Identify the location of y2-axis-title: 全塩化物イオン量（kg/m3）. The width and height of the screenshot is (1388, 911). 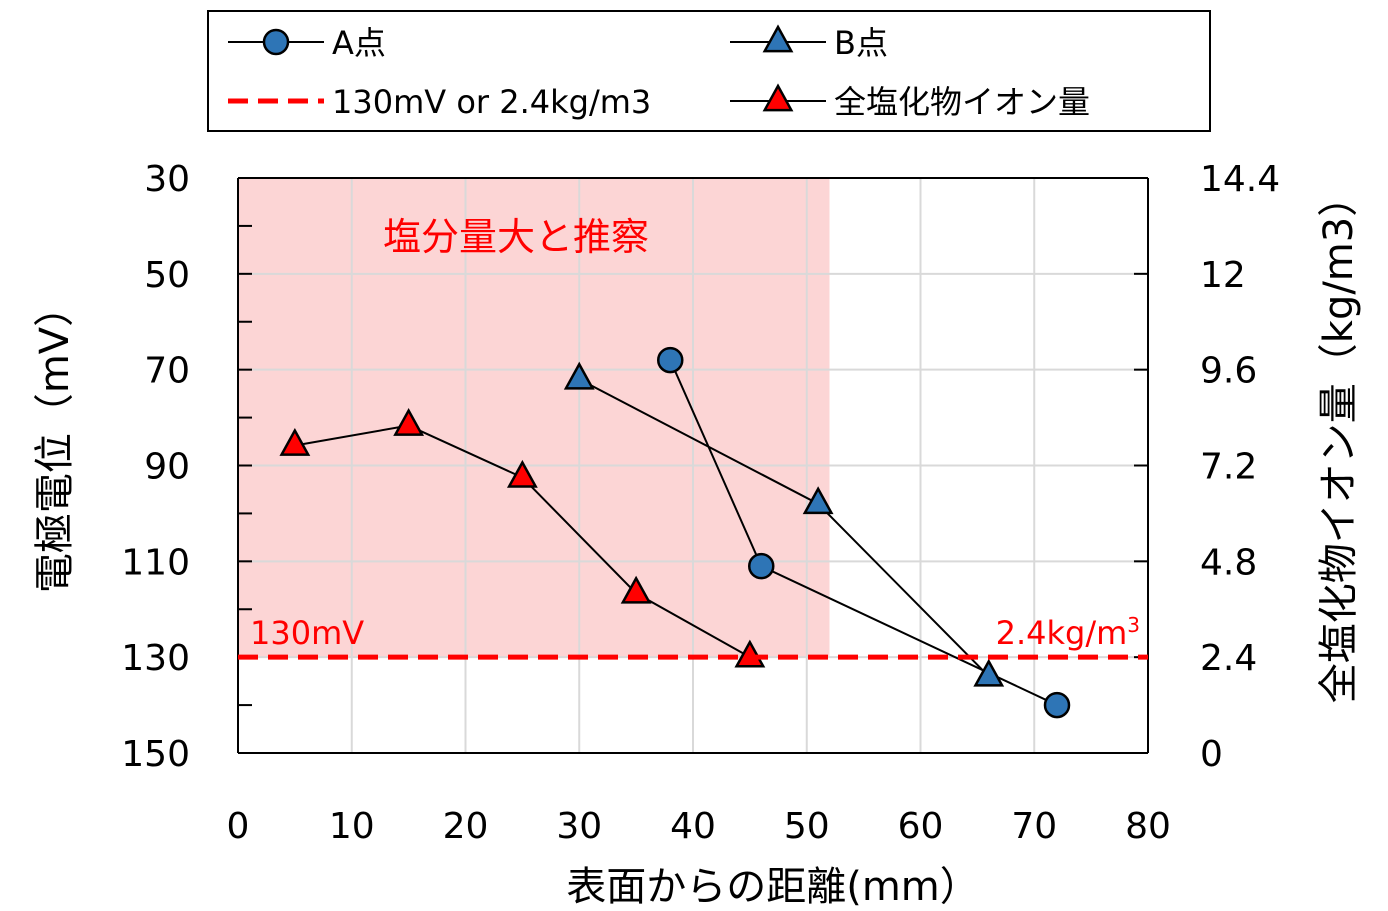
(1339, 440).